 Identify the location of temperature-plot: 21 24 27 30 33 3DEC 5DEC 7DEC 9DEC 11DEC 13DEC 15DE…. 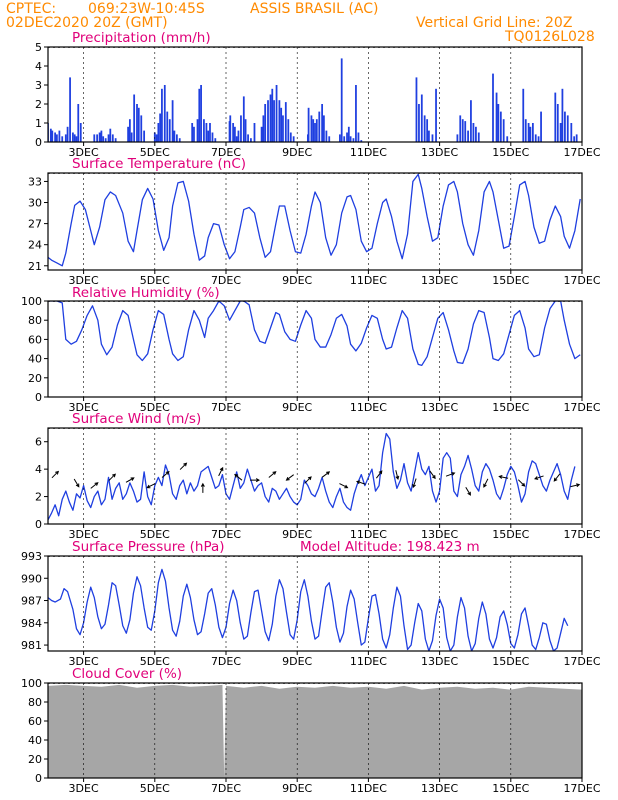
(314, 229).